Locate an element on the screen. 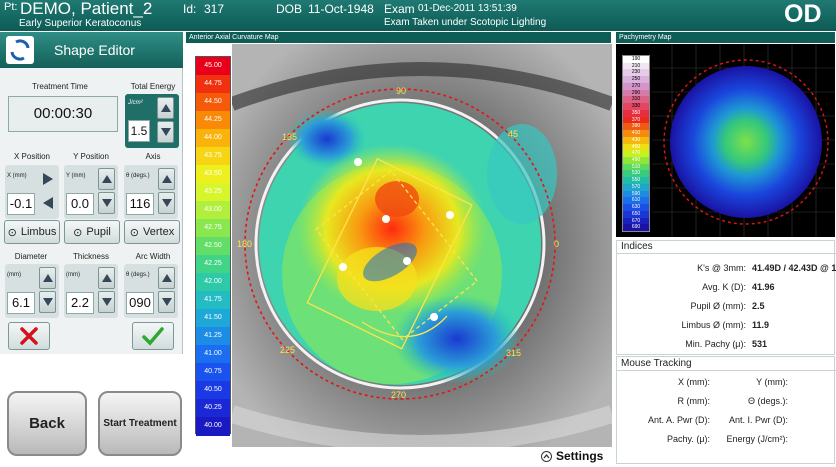 The height and width of the screenshot is (467, 836). thickness-unit: (mm) is located at coordinates (73, 275).